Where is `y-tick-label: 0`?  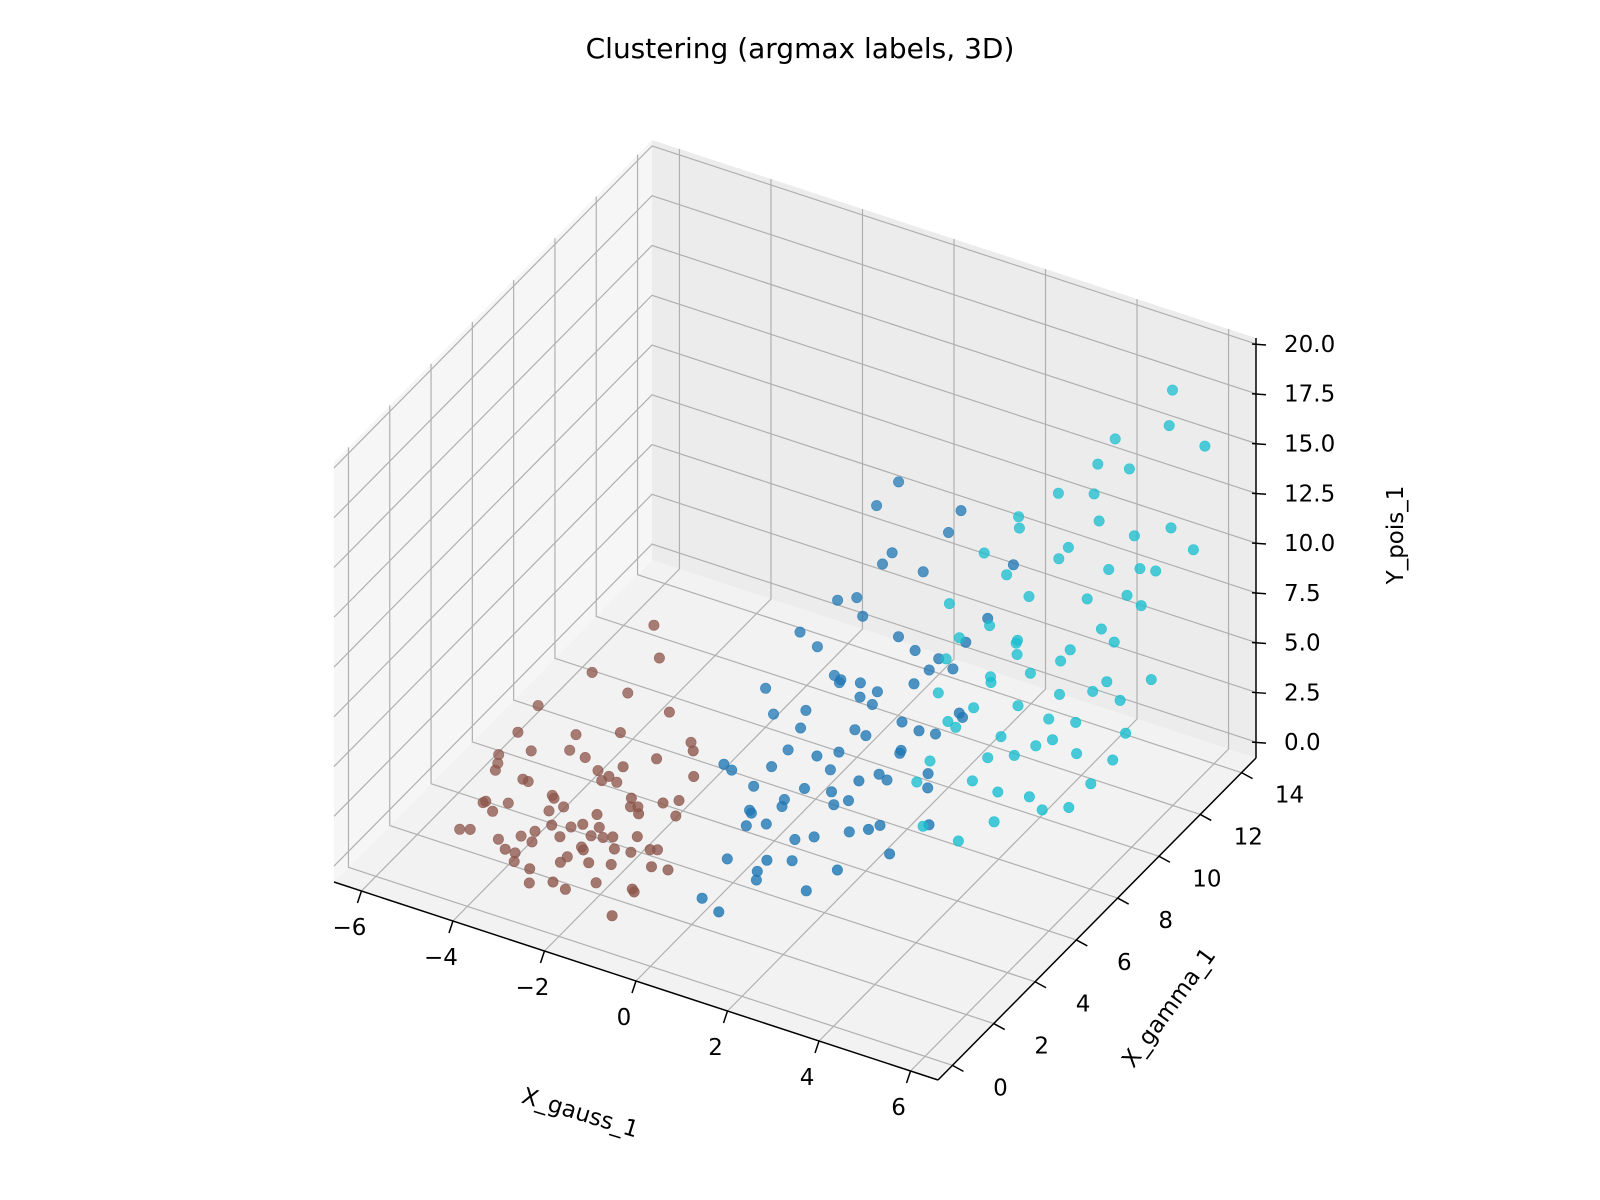
y-tick-label: 0 is located at coordinates (1000, 1088).